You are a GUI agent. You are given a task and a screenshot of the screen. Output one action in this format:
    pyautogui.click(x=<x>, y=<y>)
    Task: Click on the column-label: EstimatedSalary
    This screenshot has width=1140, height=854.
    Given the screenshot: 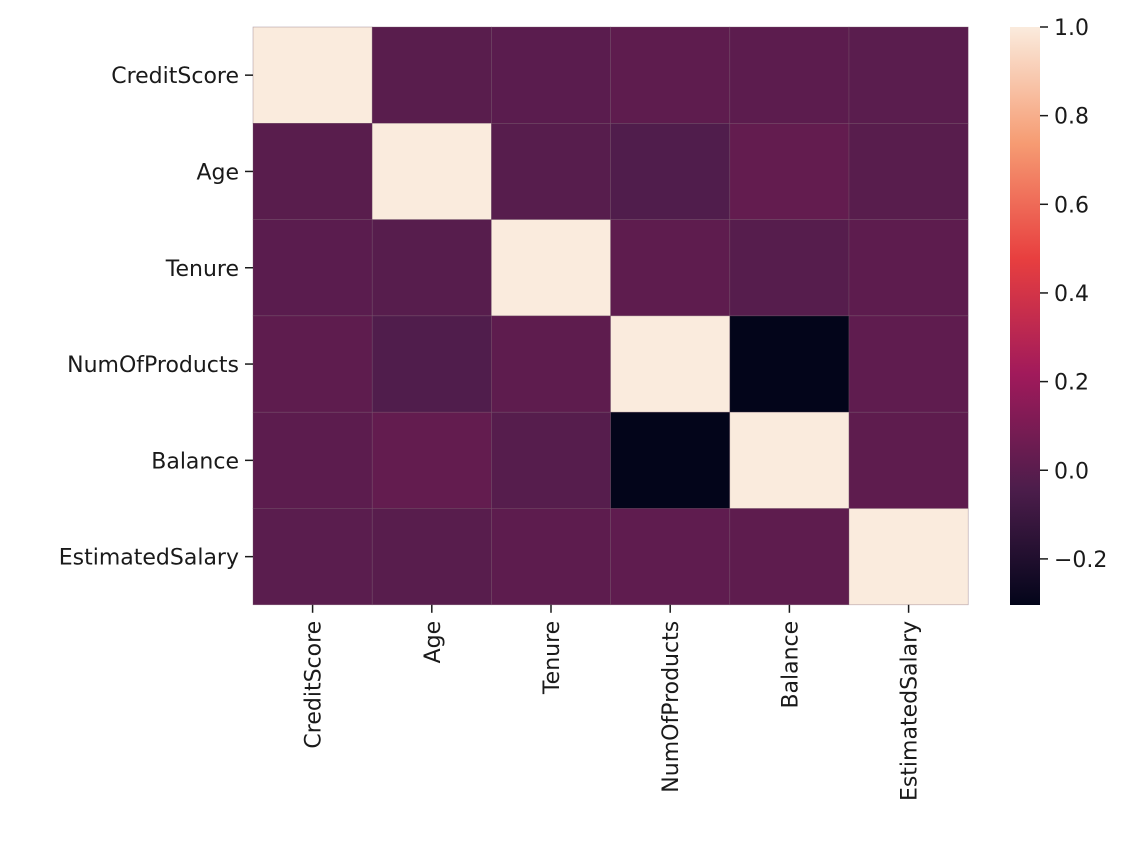 What is the action you would take?
    pyautogui.click(x=910, y=711)
    